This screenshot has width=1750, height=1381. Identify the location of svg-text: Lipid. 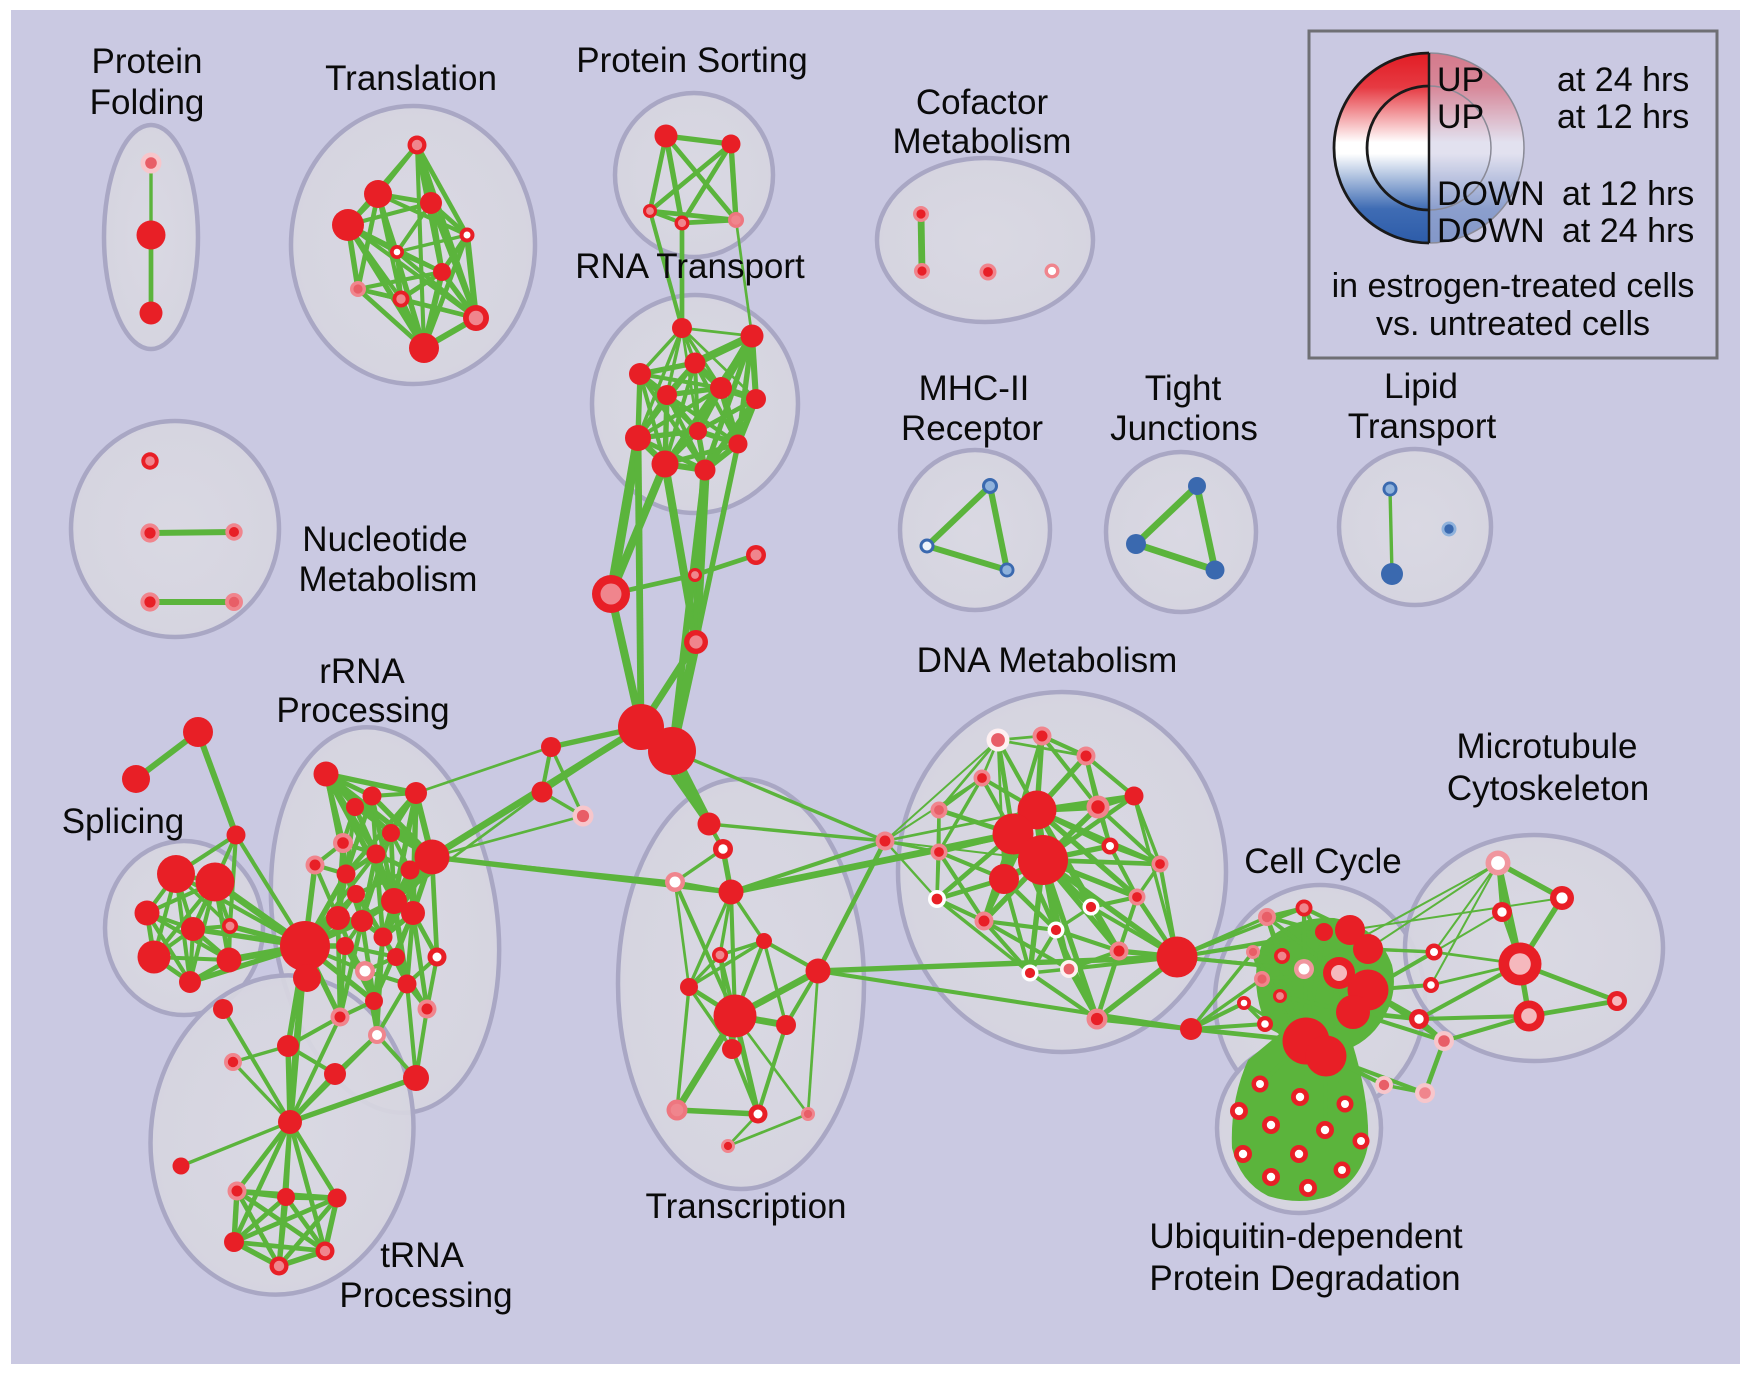
(1421, 386).